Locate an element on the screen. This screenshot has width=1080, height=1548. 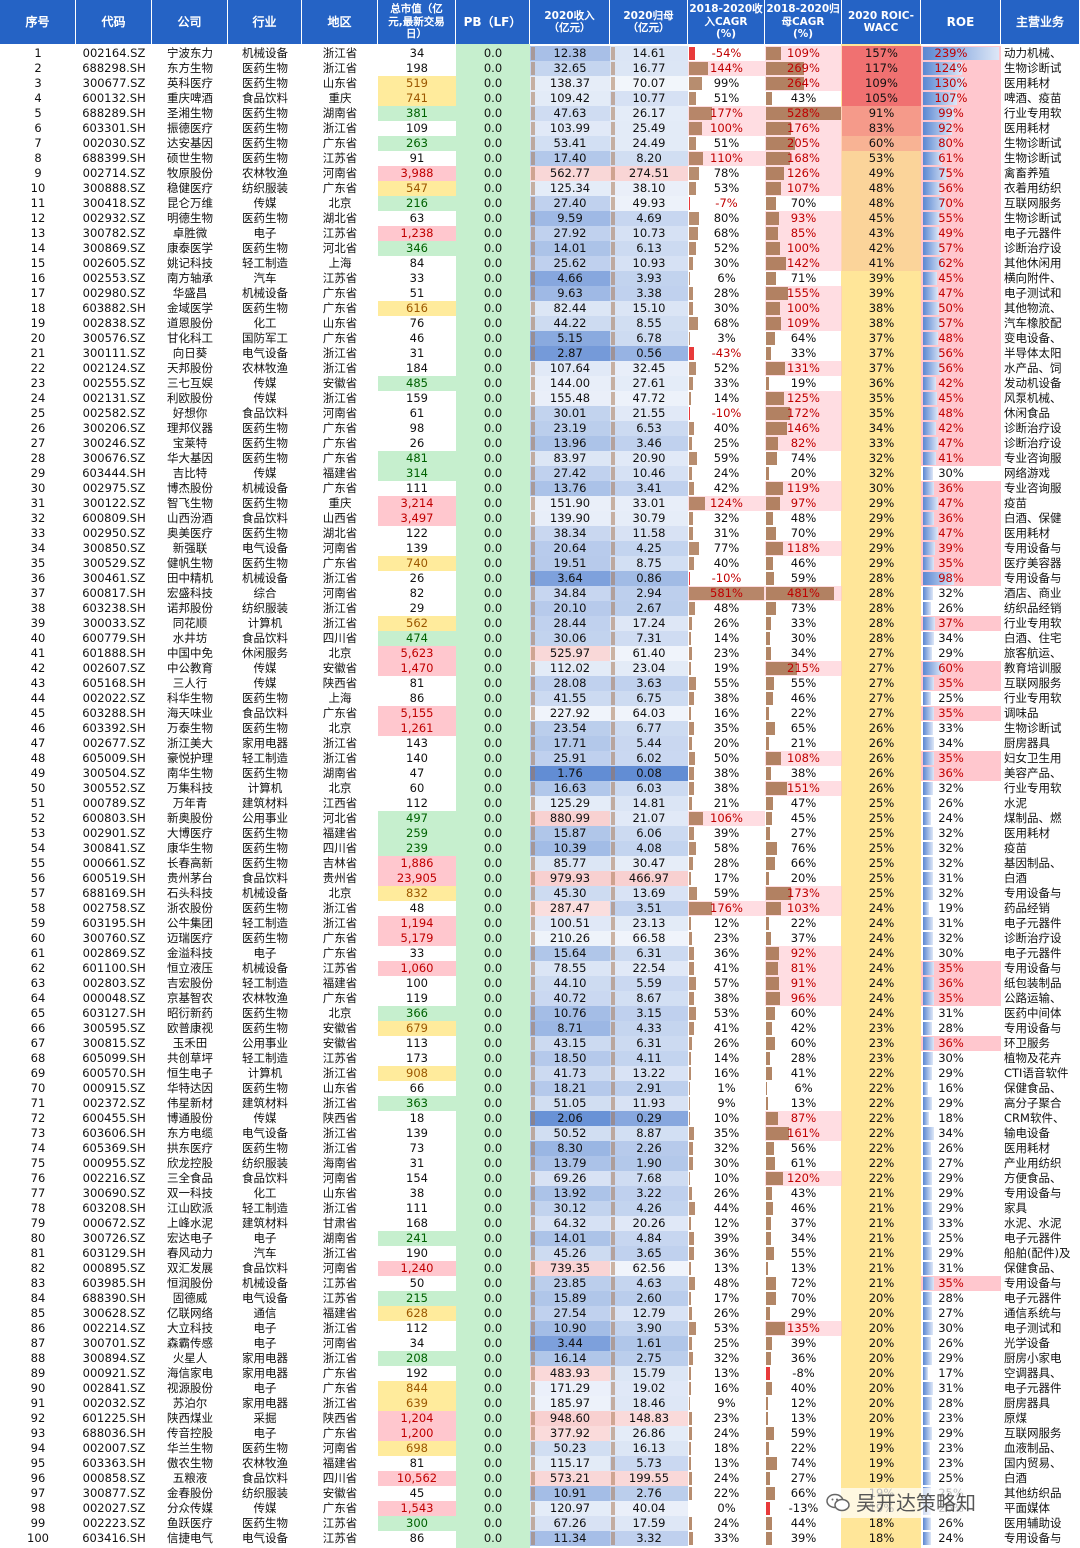
cell-text: 53% is located at coordinates (726, 1013).